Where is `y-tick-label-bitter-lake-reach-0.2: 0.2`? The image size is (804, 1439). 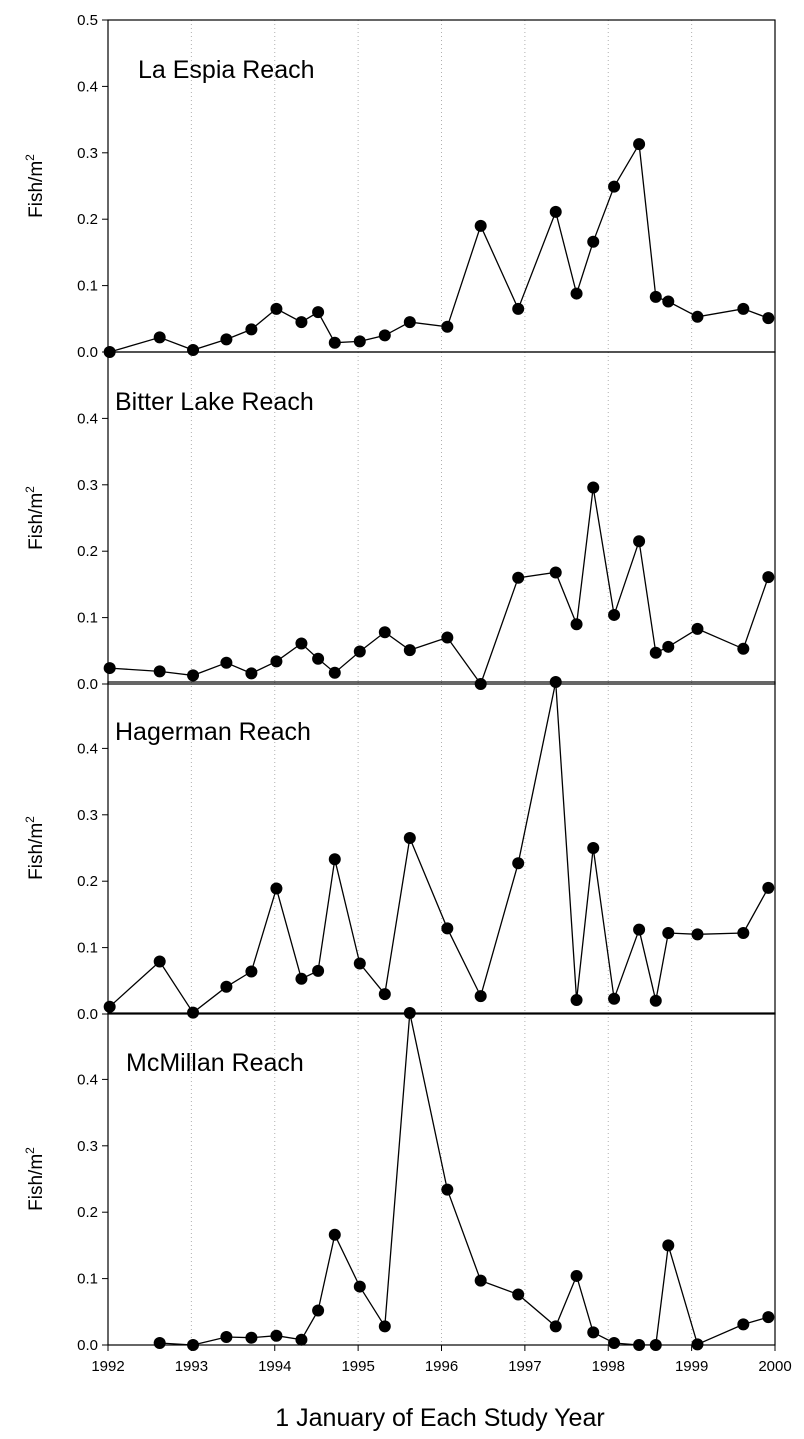
y-tick-label-bitter-lake-reach-0.2: 0.2 is located at coordinates (87, 551).